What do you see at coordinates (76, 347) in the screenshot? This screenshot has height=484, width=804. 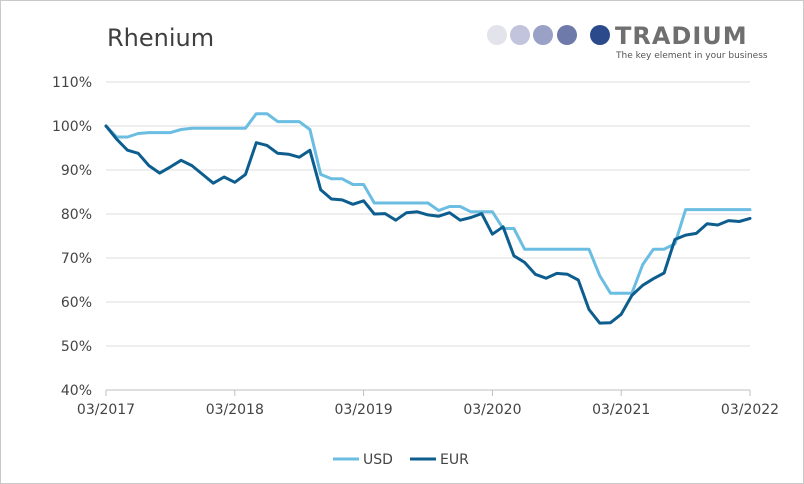 I see `y-tick-label: 50%` at bounding box center [76, 347].